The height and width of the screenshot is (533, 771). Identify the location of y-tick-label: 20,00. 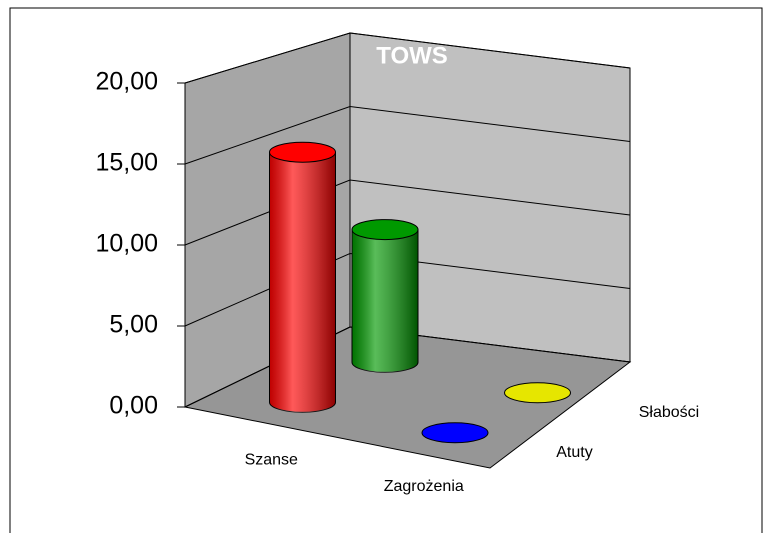
(126, 82).